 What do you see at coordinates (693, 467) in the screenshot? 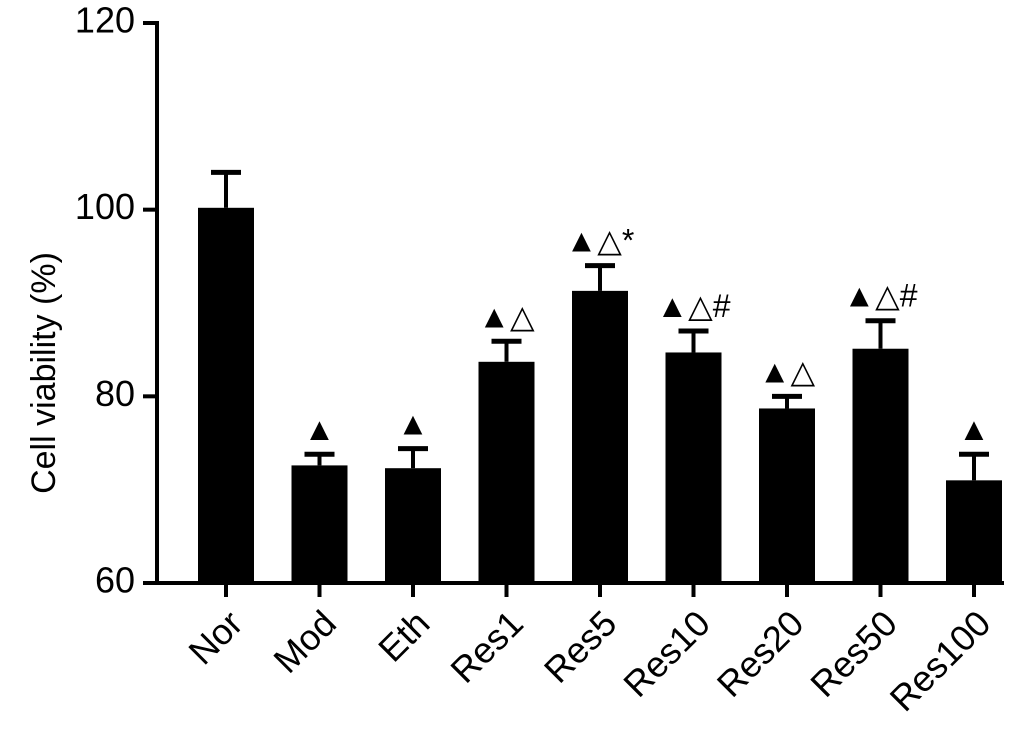
I see `bar-res10` at bounding box center [693, 467].